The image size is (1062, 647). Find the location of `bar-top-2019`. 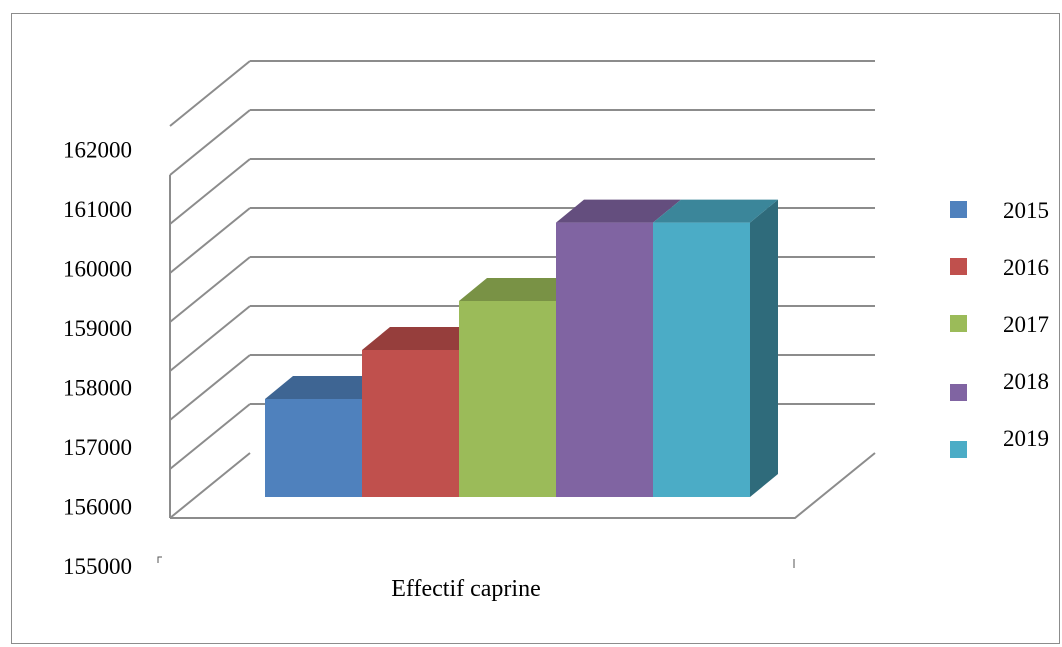

bar-top-2019 is located at coordinates (715, 211).